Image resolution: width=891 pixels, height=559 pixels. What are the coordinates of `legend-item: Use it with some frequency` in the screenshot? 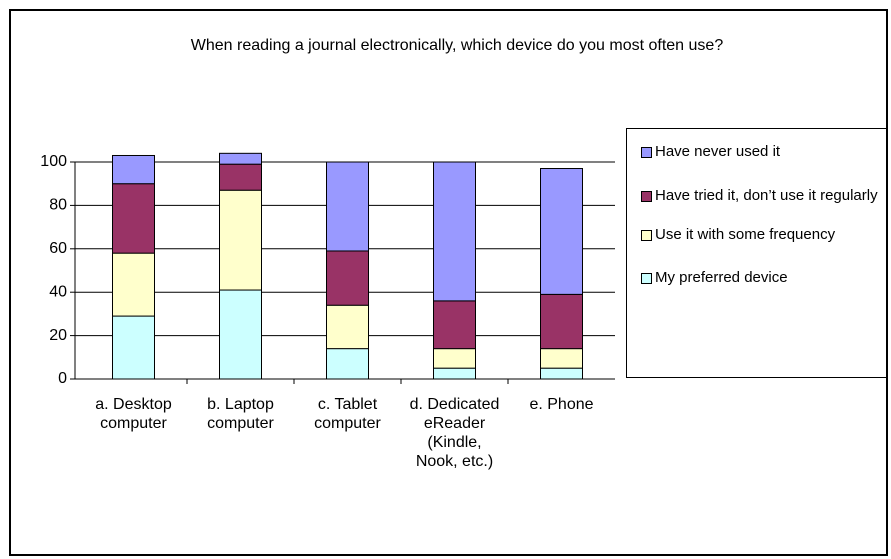 It's located at (759, 234).